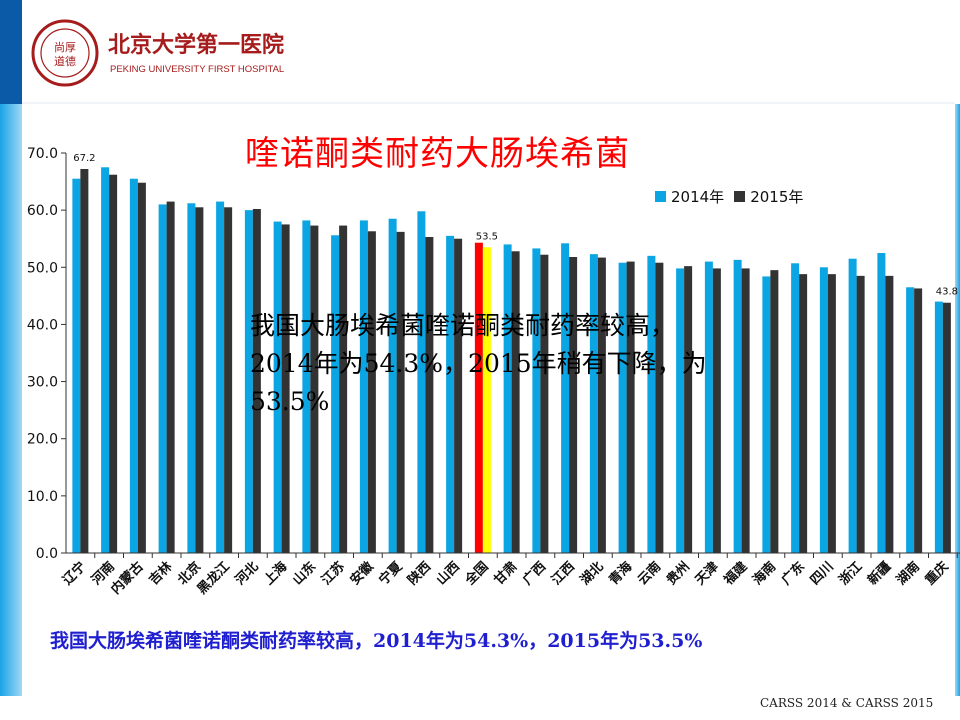  I want to click on x-tick-label: 新疆, so click(879, 574).